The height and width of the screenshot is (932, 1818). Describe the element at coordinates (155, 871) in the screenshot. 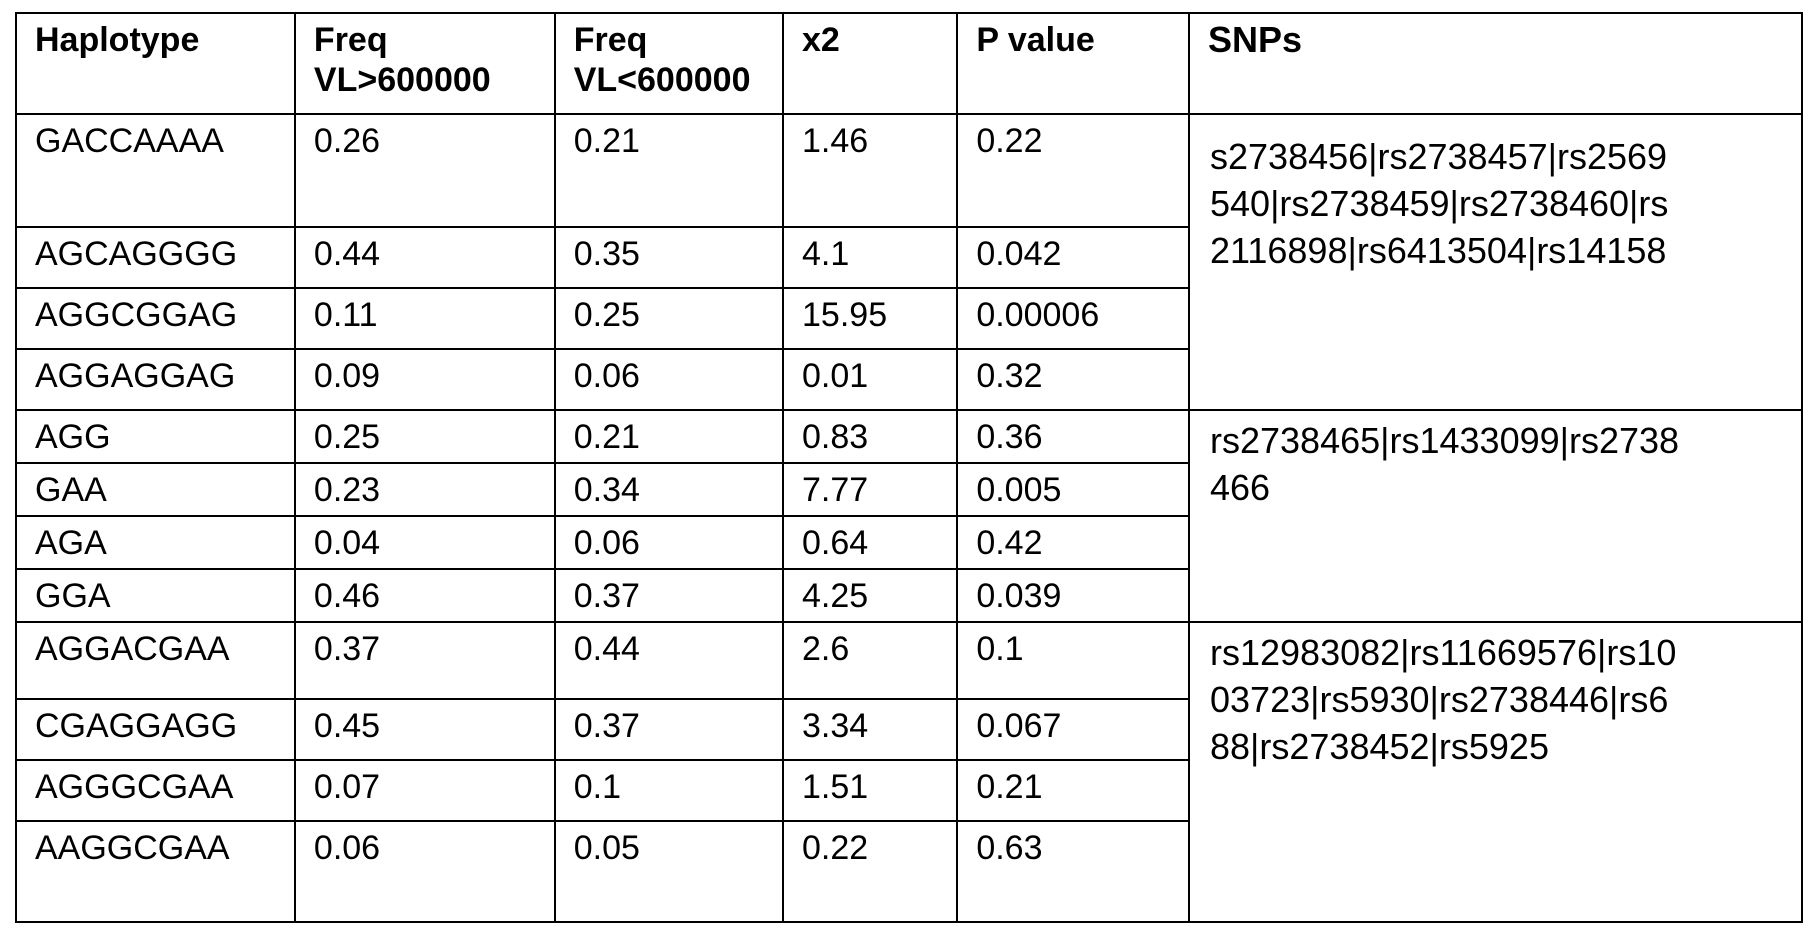

I see `cell-haplotype: AAGGCGAA` at that location.